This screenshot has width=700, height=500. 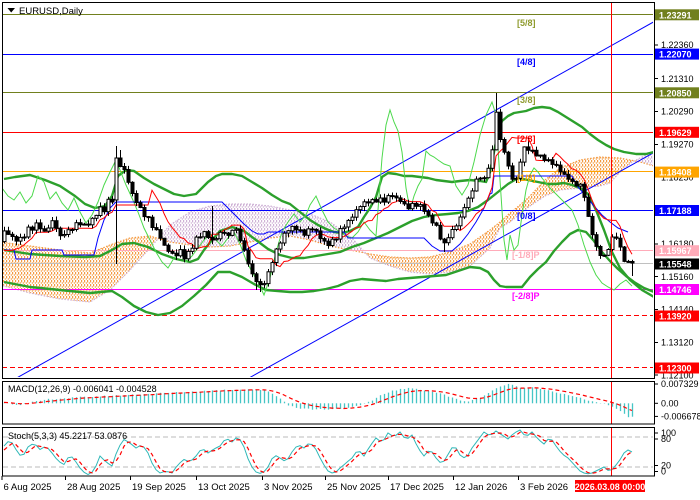 I want to click on svg-text: 100, so click(x=668, y=433).